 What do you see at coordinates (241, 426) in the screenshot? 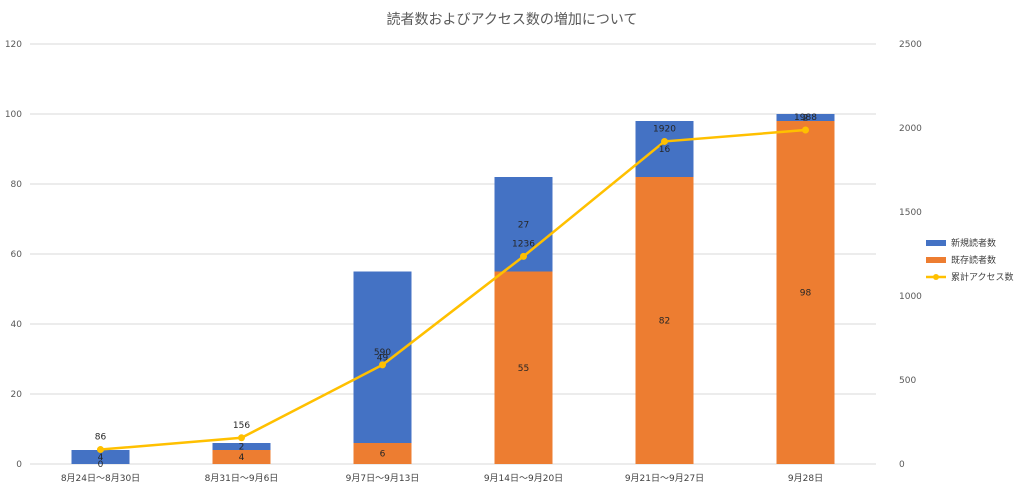
I see `label-access-count: 156` at bounding box center [241, 426].